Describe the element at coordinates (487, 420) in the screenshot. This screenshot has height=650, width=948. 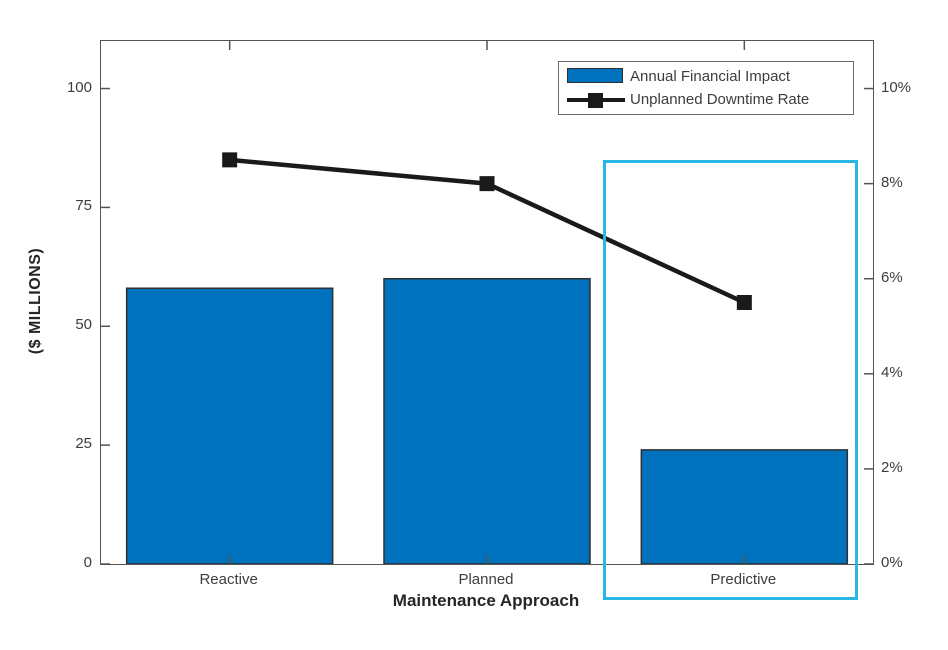
I see `bar-planned` at that location.